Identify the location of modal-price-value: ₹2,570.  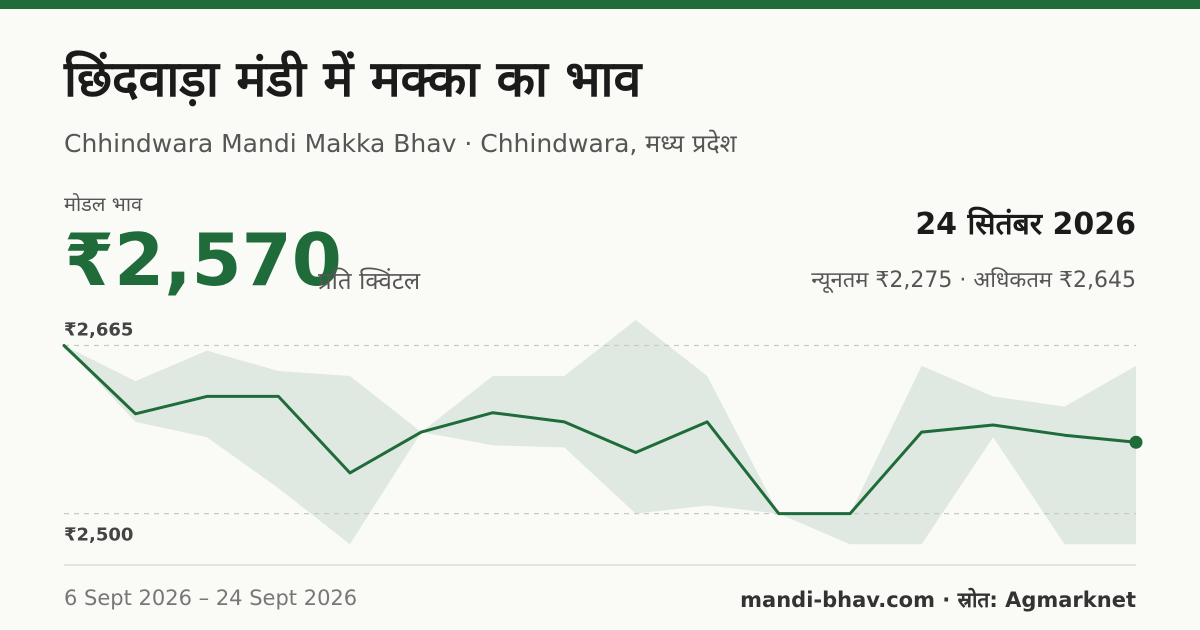
(203, 260).